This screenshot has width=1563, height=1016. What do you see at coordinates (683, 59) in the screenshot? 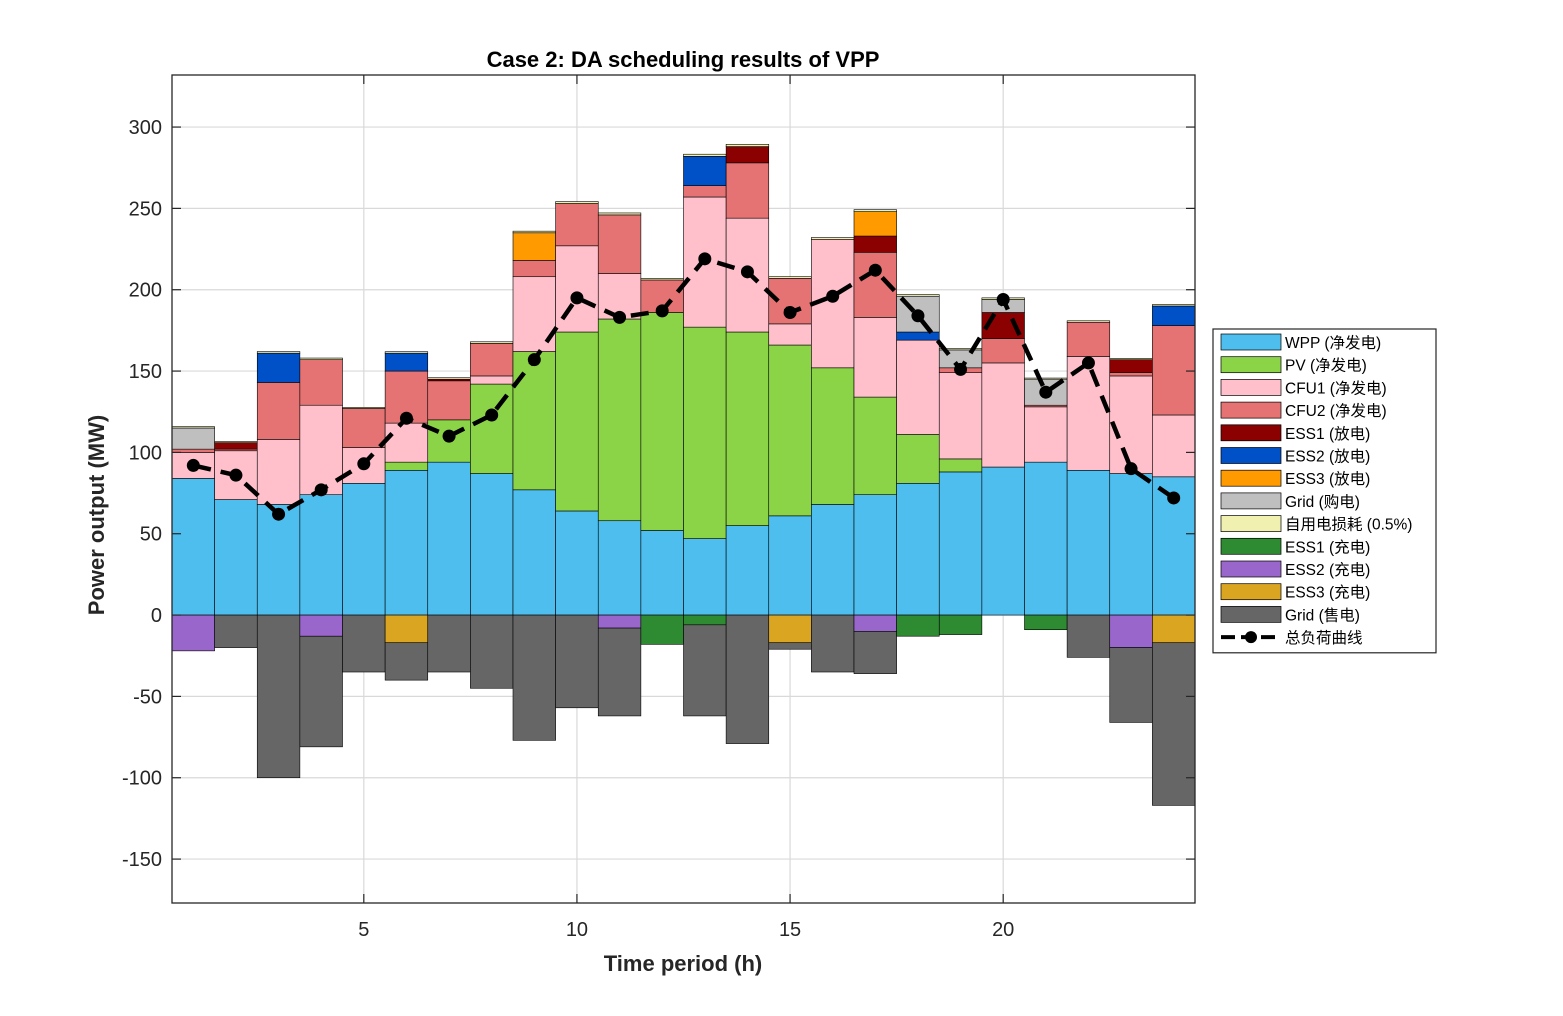
I see `chart-title: Case 2: DA scheduling results of VPP` at bounding box center [683, 59].